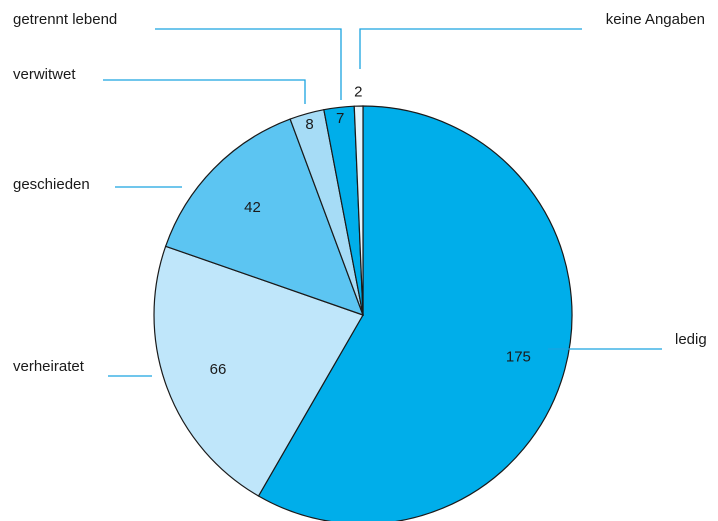  What do you see at coordinates (655, 19) in the screenshot?
I see `category-label-keine-Angaben: keine Angaben` at bounding box center [655, 19].